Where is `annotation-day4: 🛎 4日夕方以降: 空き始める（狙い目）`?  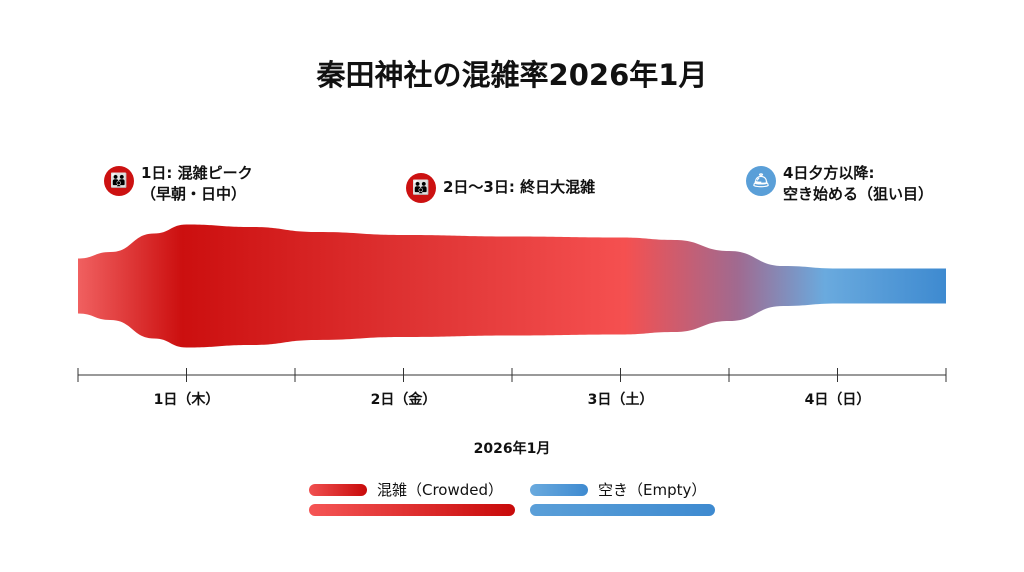 annotation-day4: 🛎 4日夕方以降: 空き始める（狙い目） is located at coordinates (839, 184).